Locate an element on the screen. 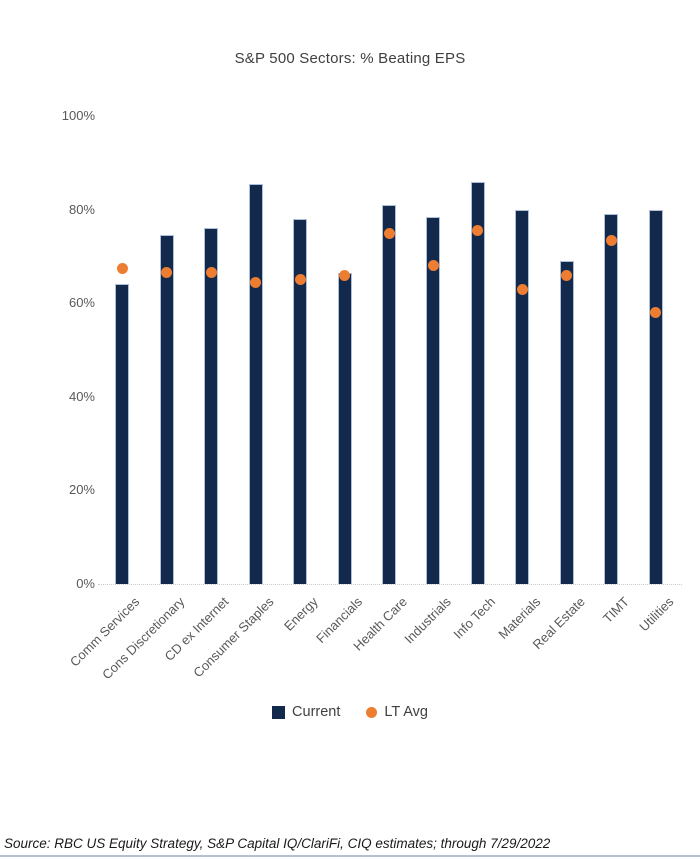 Image resolution: width=700 pixels, height=859 pixels. bar-financials is located at coordinates (344, 428).